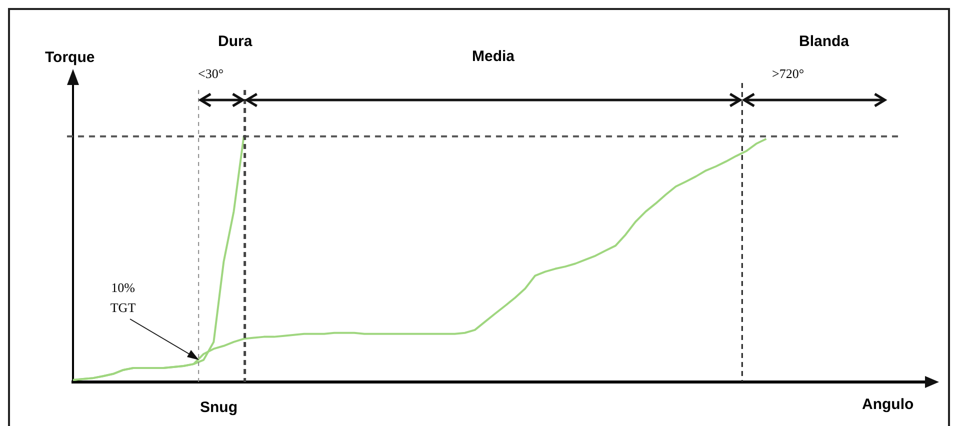 The image size is (962, 426). Describe the element at coordinates (211, 74) in the screenshot. I see `text: <30°` at that location.